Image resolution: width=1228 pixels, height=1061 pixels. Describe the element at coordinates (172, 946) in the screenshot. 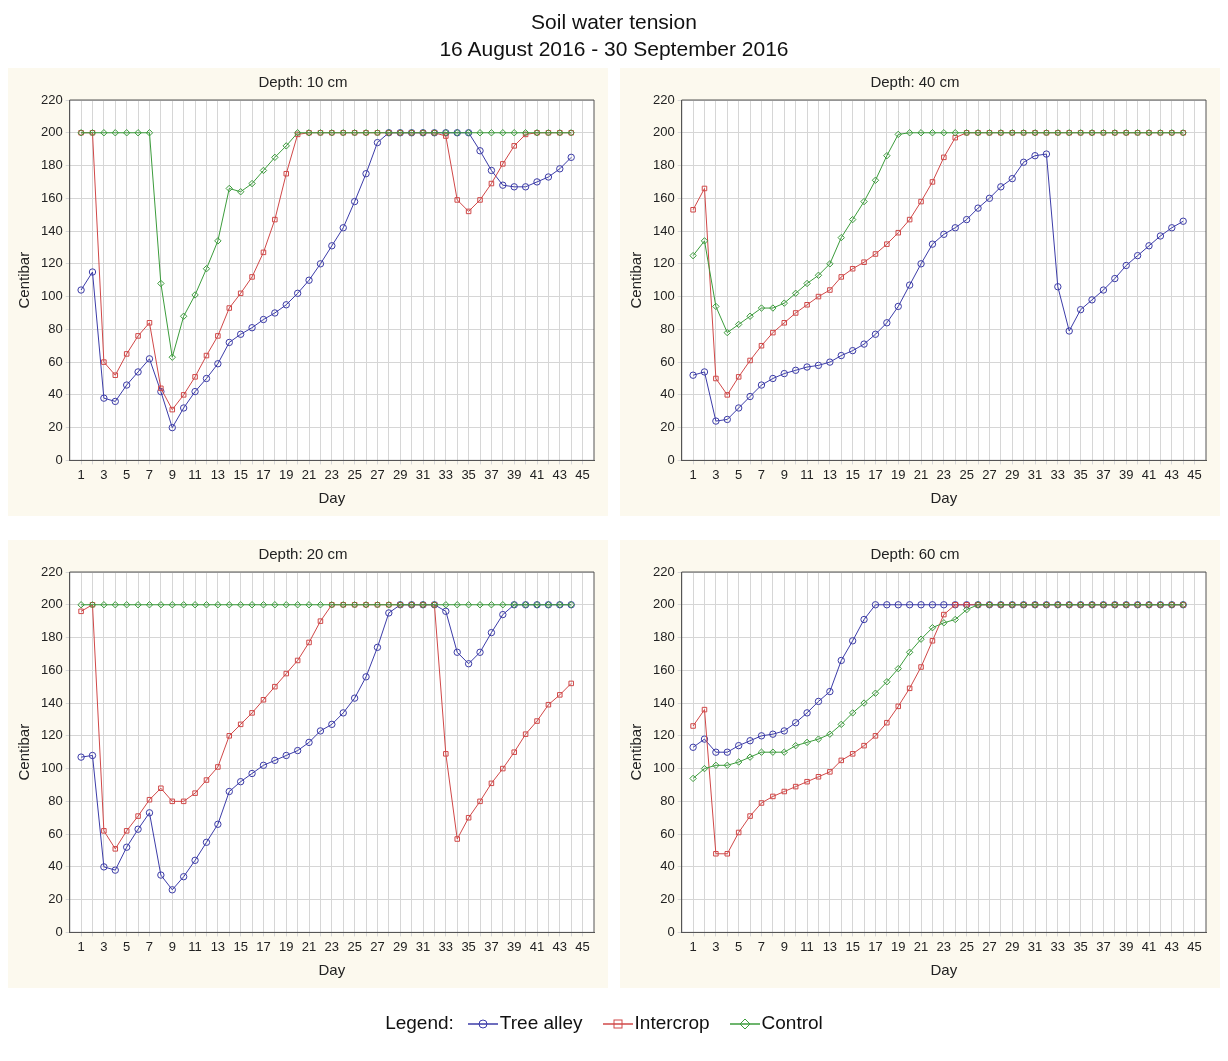

I see `x-tick-label: 9` at that location.